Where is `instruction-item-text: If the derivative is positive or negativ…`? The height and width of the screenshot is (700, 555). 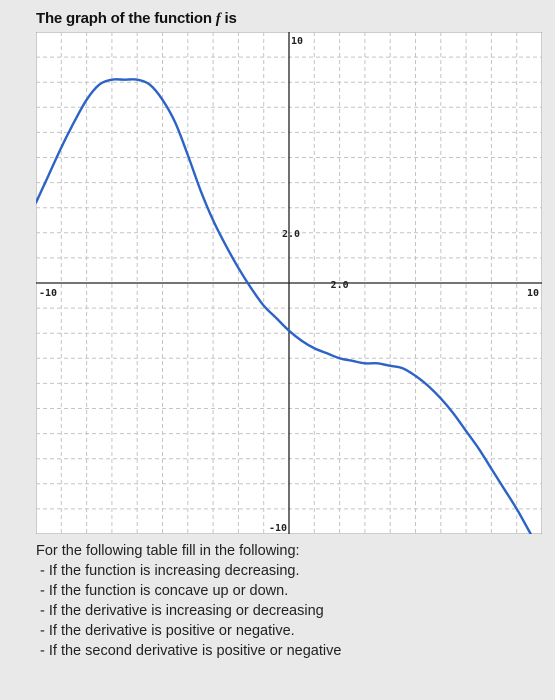 instruction-item-text: If the derivative is positive or negativ… is located at coordinates (171, 631).